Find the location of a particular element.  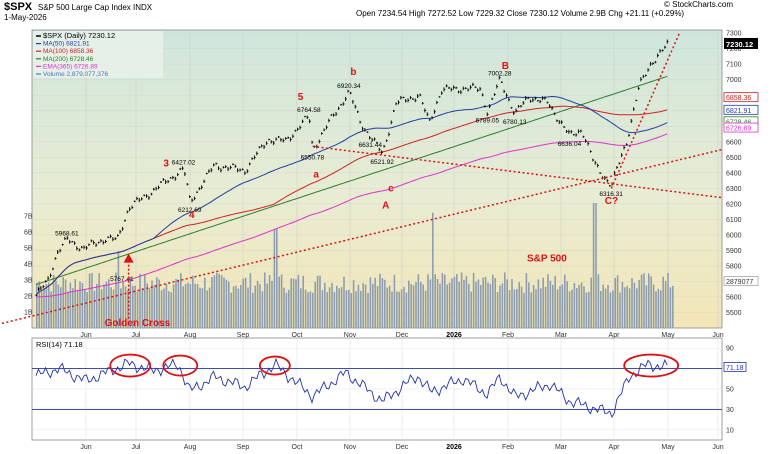

price-box is located at coordinates (741, 43).